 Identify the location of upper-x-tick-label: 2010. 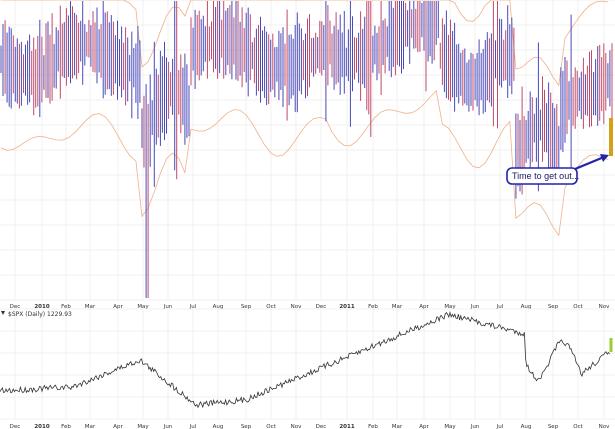
(41, 307).